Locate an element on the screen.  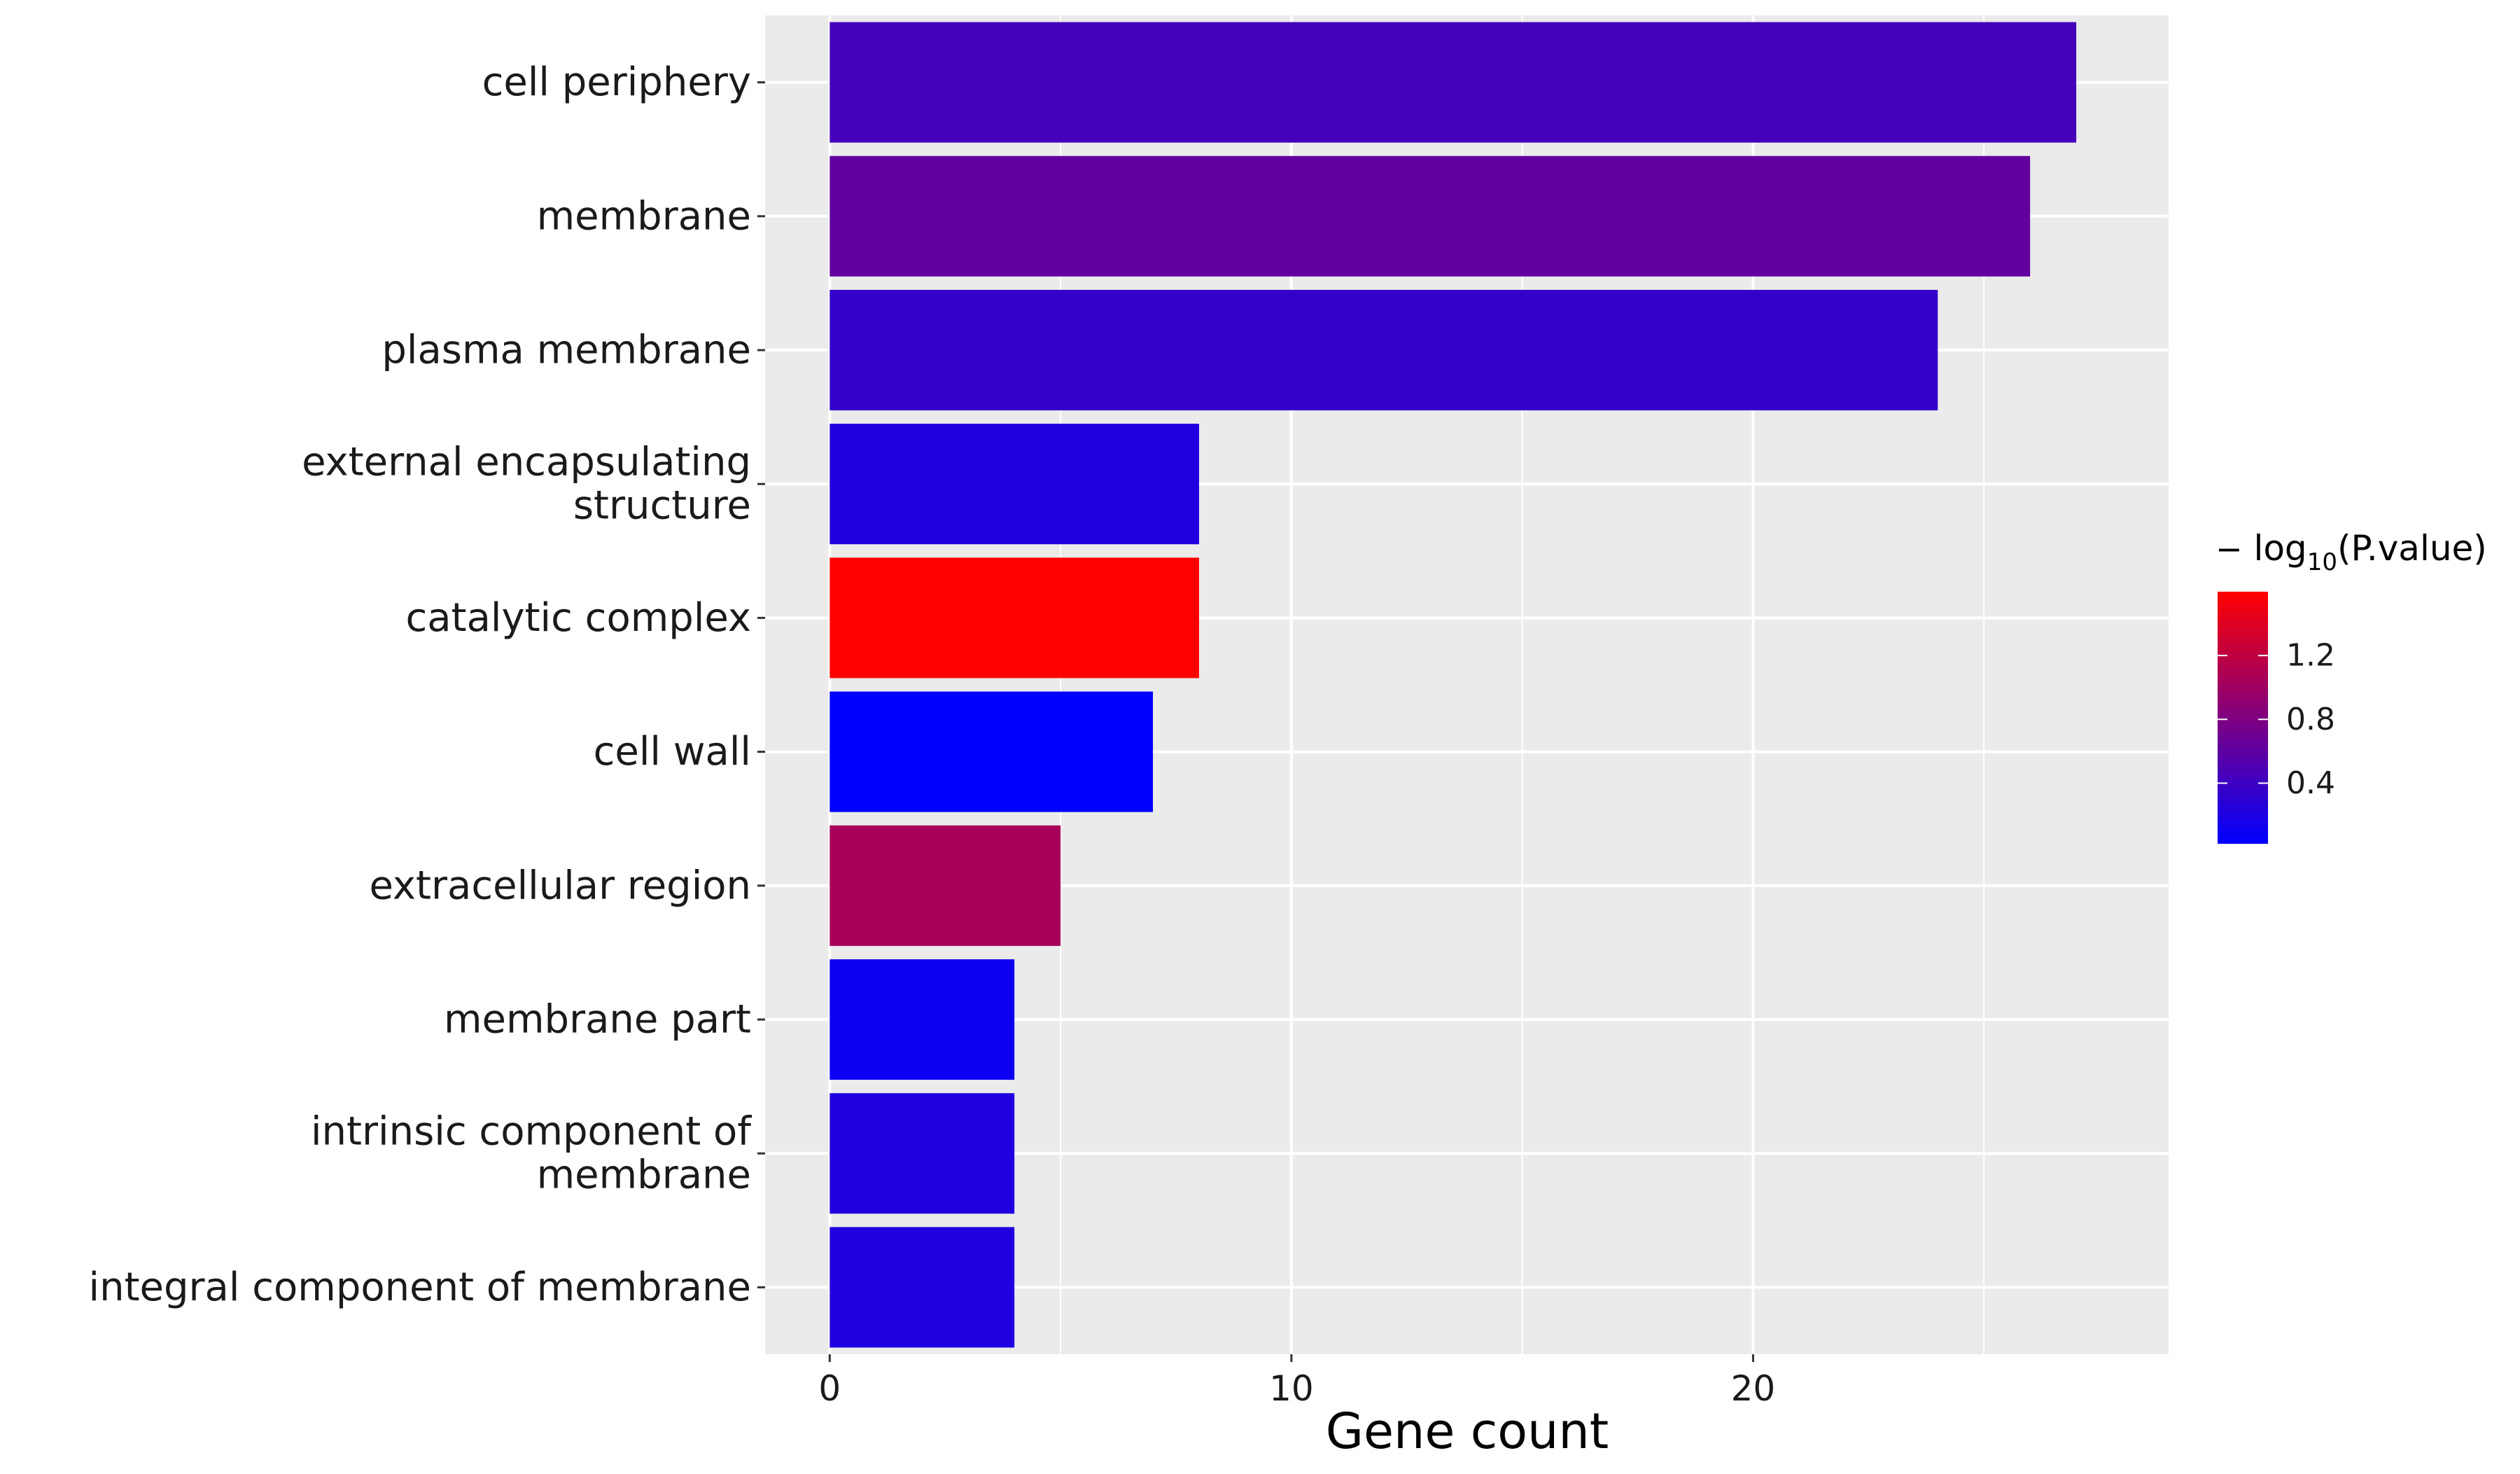
y-tick-label: extracellular region is located at coordinates (560, 886).